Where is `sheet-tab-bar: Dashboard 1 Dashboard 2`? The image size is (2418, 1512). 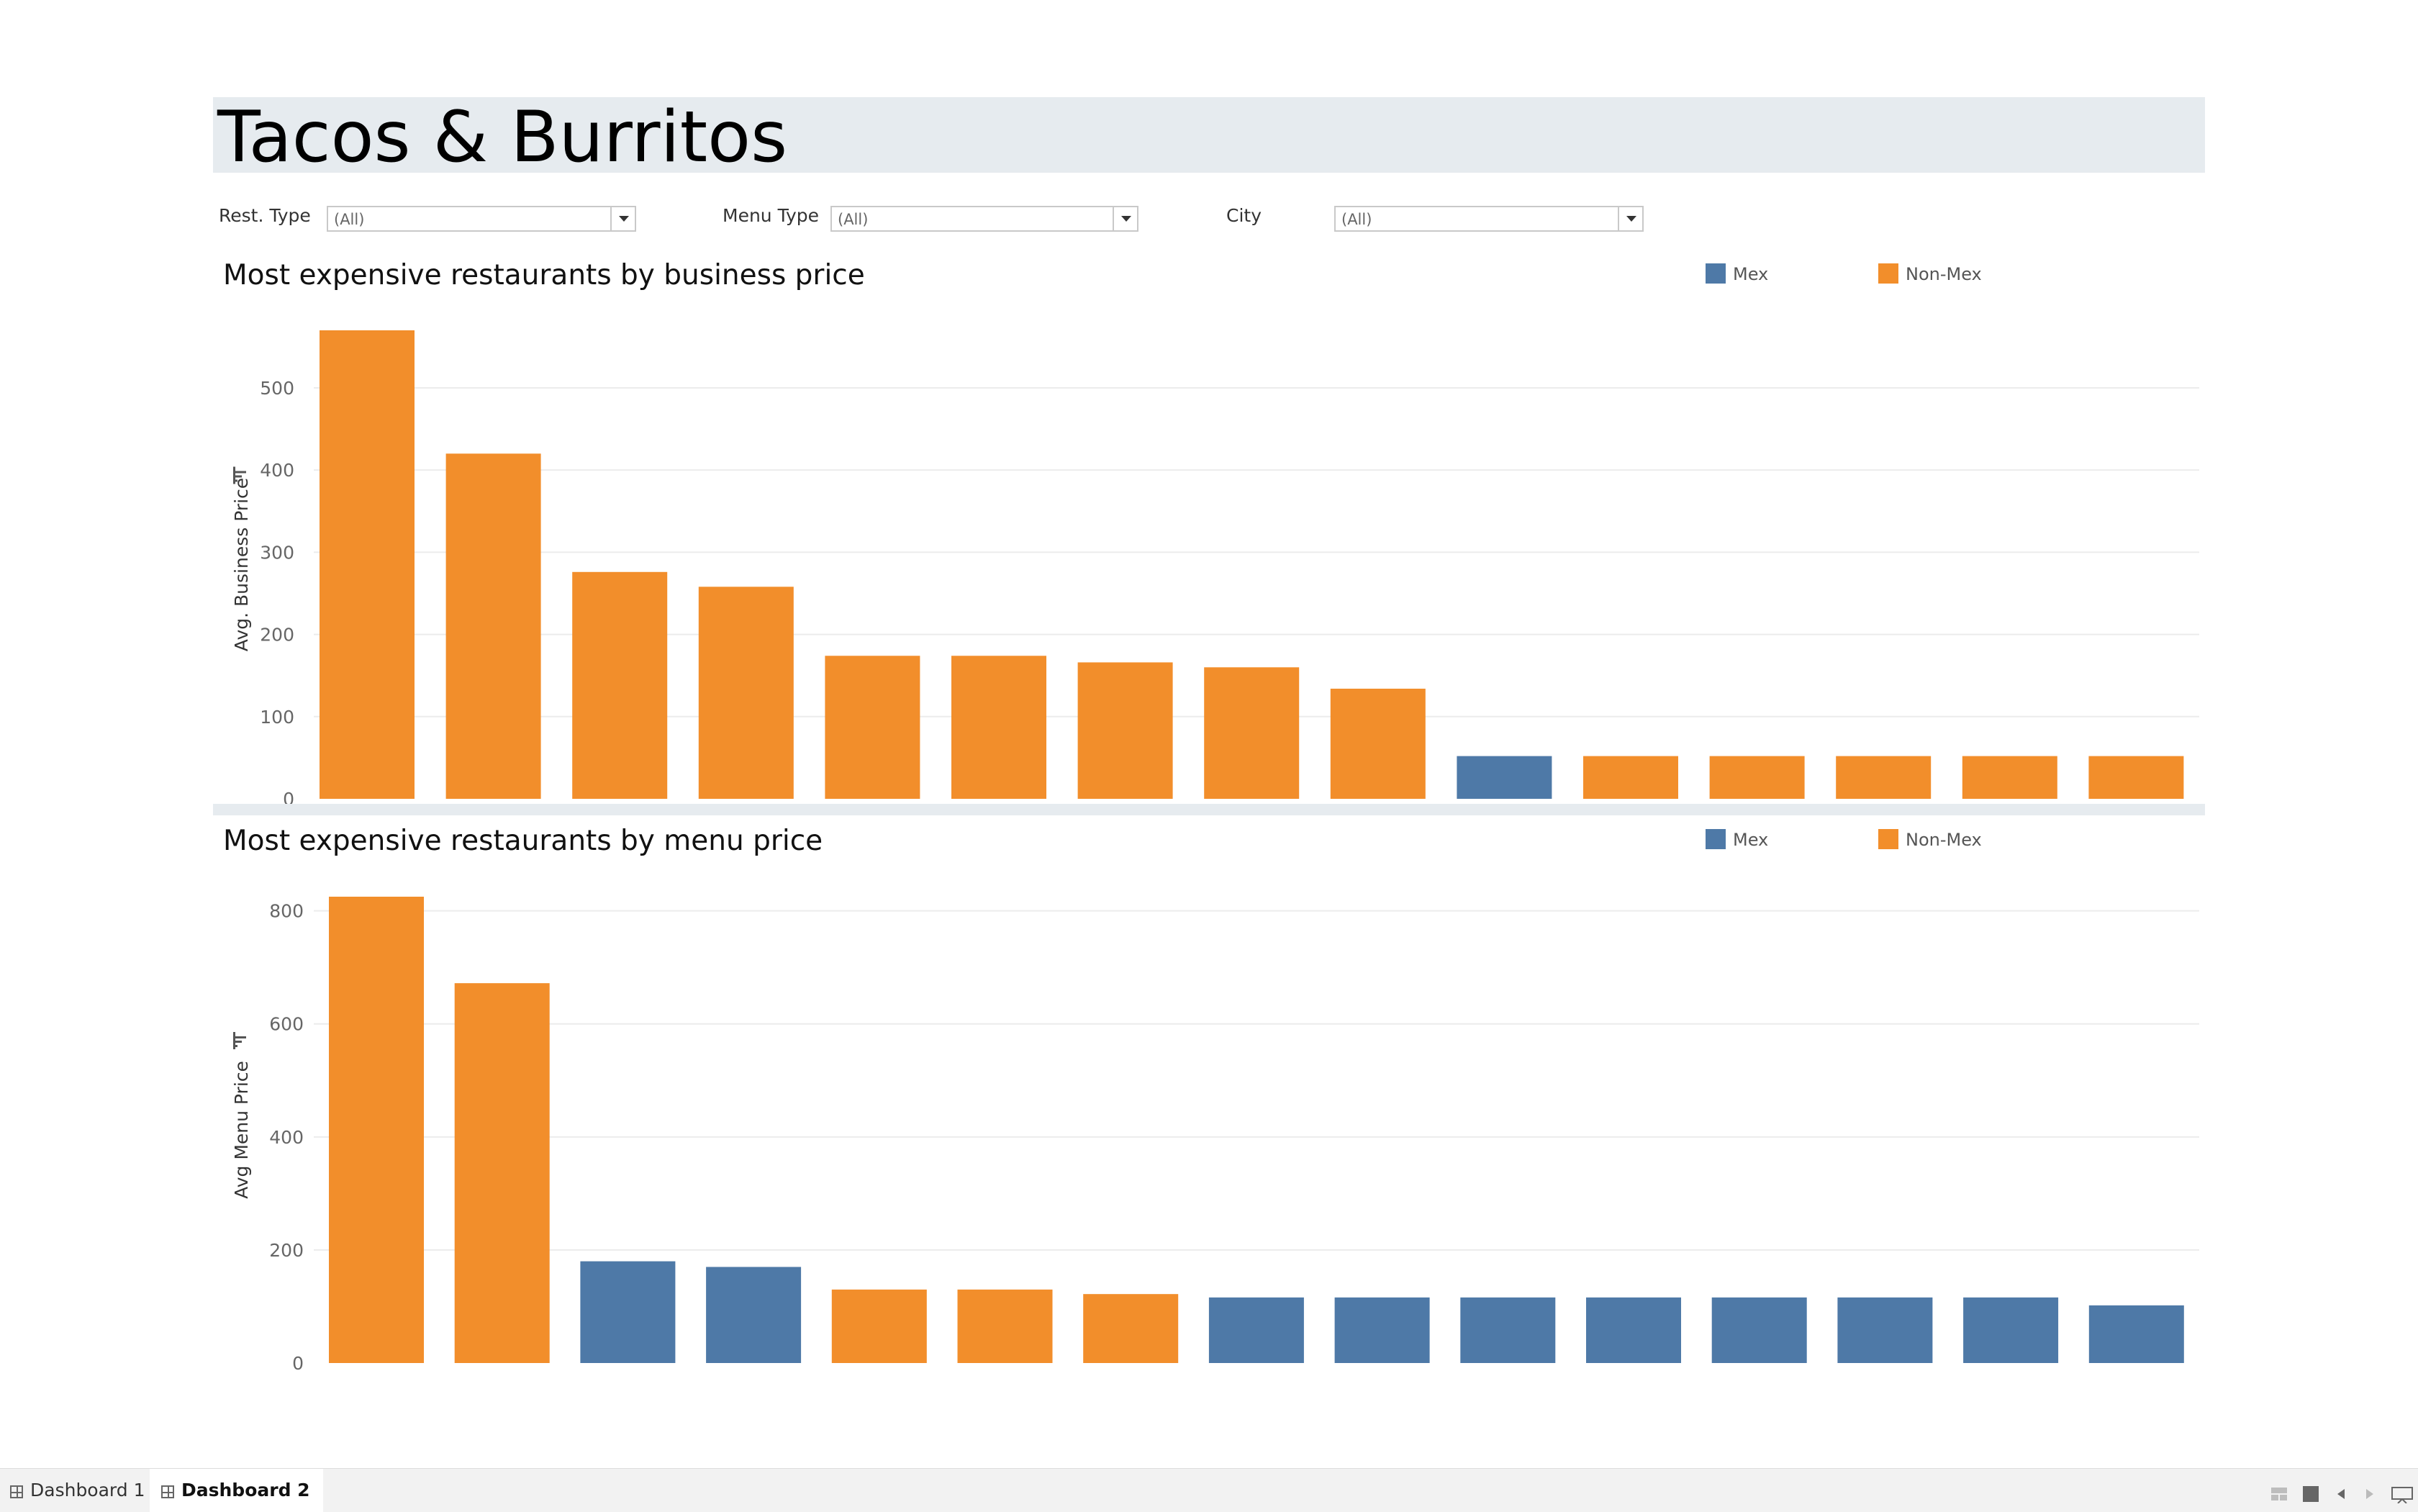 sheet-tab-bar: Dashboard 1 Dashboard 2 is located at coordinates (1209, 1490).